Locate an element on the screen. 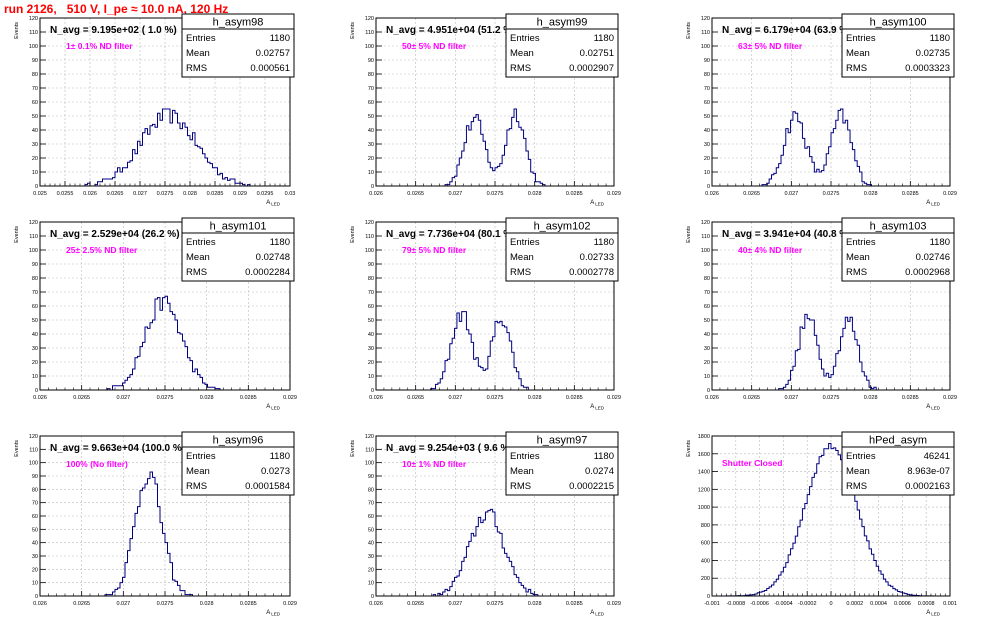 Image resolution: width=996 pixels, height=622 pixels. histogram-title: h_asym98 is located at coordinates (238, 23).